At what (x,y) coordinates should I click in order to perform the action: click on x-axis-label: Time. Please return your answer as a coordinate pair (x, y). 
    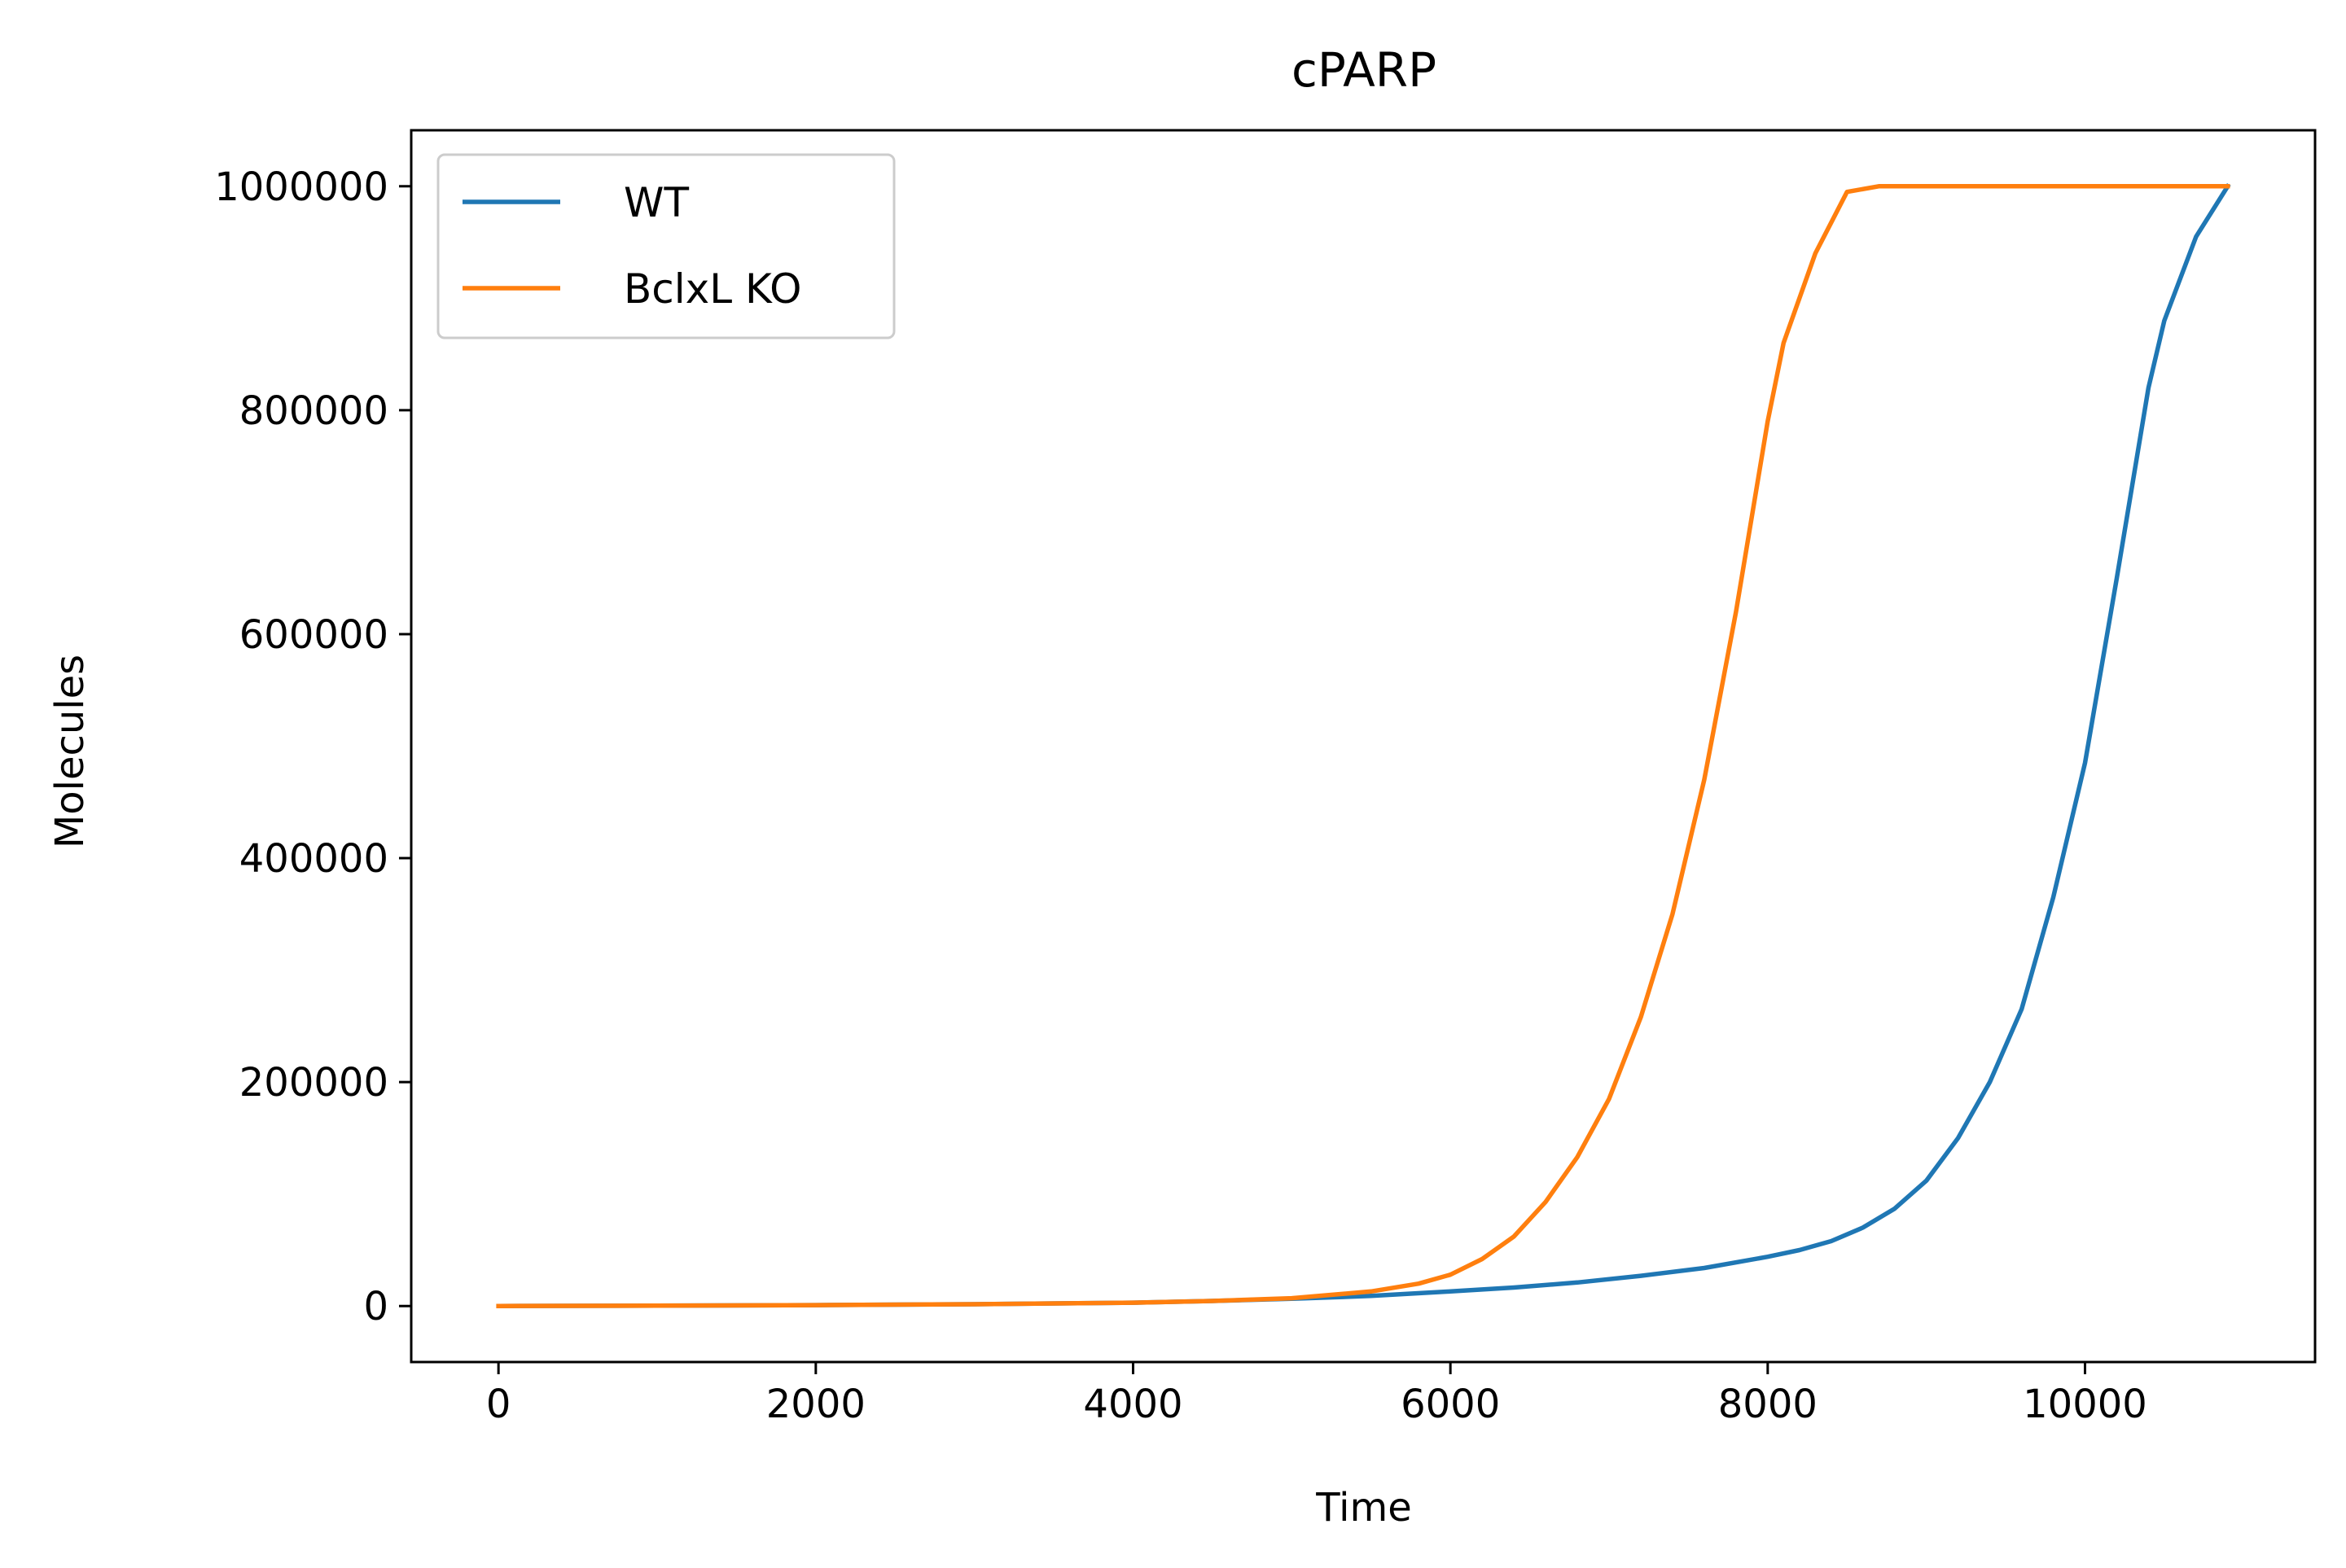
    Looking at the image, I should click on (1363, 1508).